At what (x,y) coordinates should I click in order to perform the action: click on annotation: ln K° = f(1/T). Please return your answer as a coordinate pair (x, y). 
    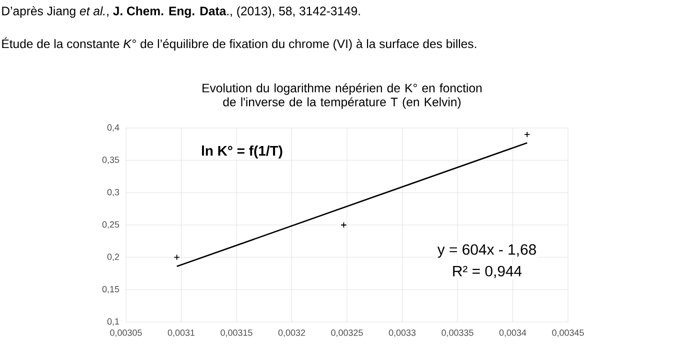
    Looking at the image, I should click on (242, 152).